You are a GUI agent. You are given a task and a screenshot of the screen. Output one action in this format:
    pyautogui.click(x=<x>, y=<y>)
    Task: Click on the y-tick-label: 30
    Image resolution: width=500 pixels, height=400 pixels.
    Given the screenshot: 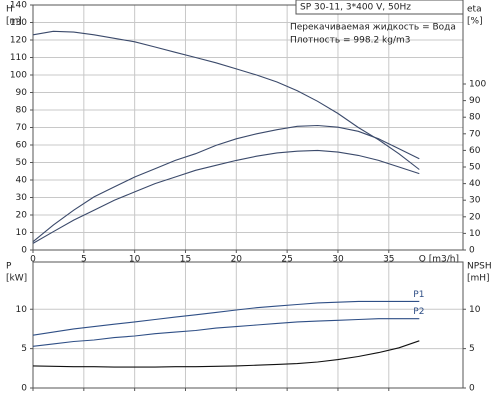 What is the action you would take?
    pyautogui.click(x=22, y=198)
    